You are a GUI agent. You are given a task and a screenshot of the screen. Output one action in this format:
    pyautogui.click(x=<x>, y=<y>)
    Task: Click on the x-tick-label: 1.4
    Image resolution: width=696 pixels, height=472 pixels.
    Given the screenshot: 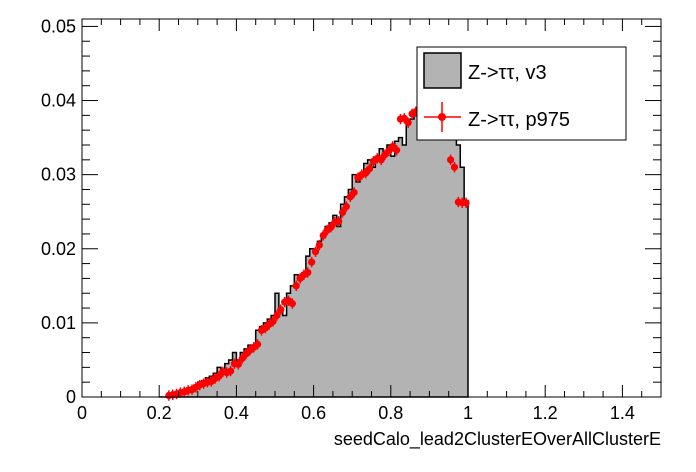 What is the action you would take?
    pyautogui.click(x=622, y=413)
    